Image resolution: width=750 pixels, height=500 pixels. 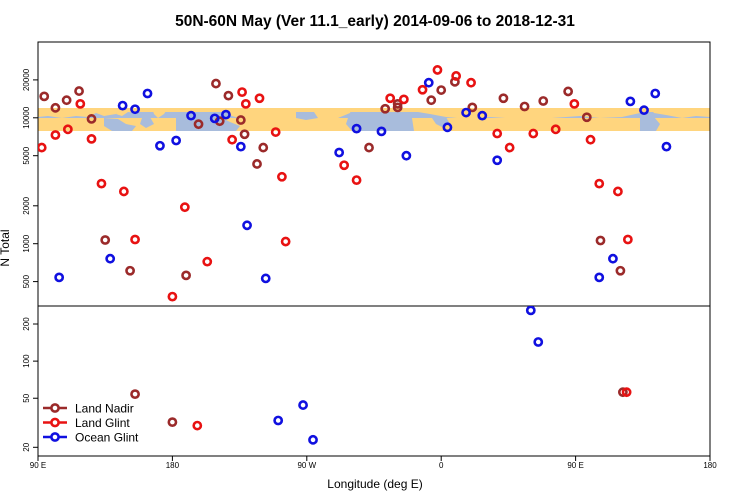 I want to click on y-tick-label: 500, so click(x=26, y=281).